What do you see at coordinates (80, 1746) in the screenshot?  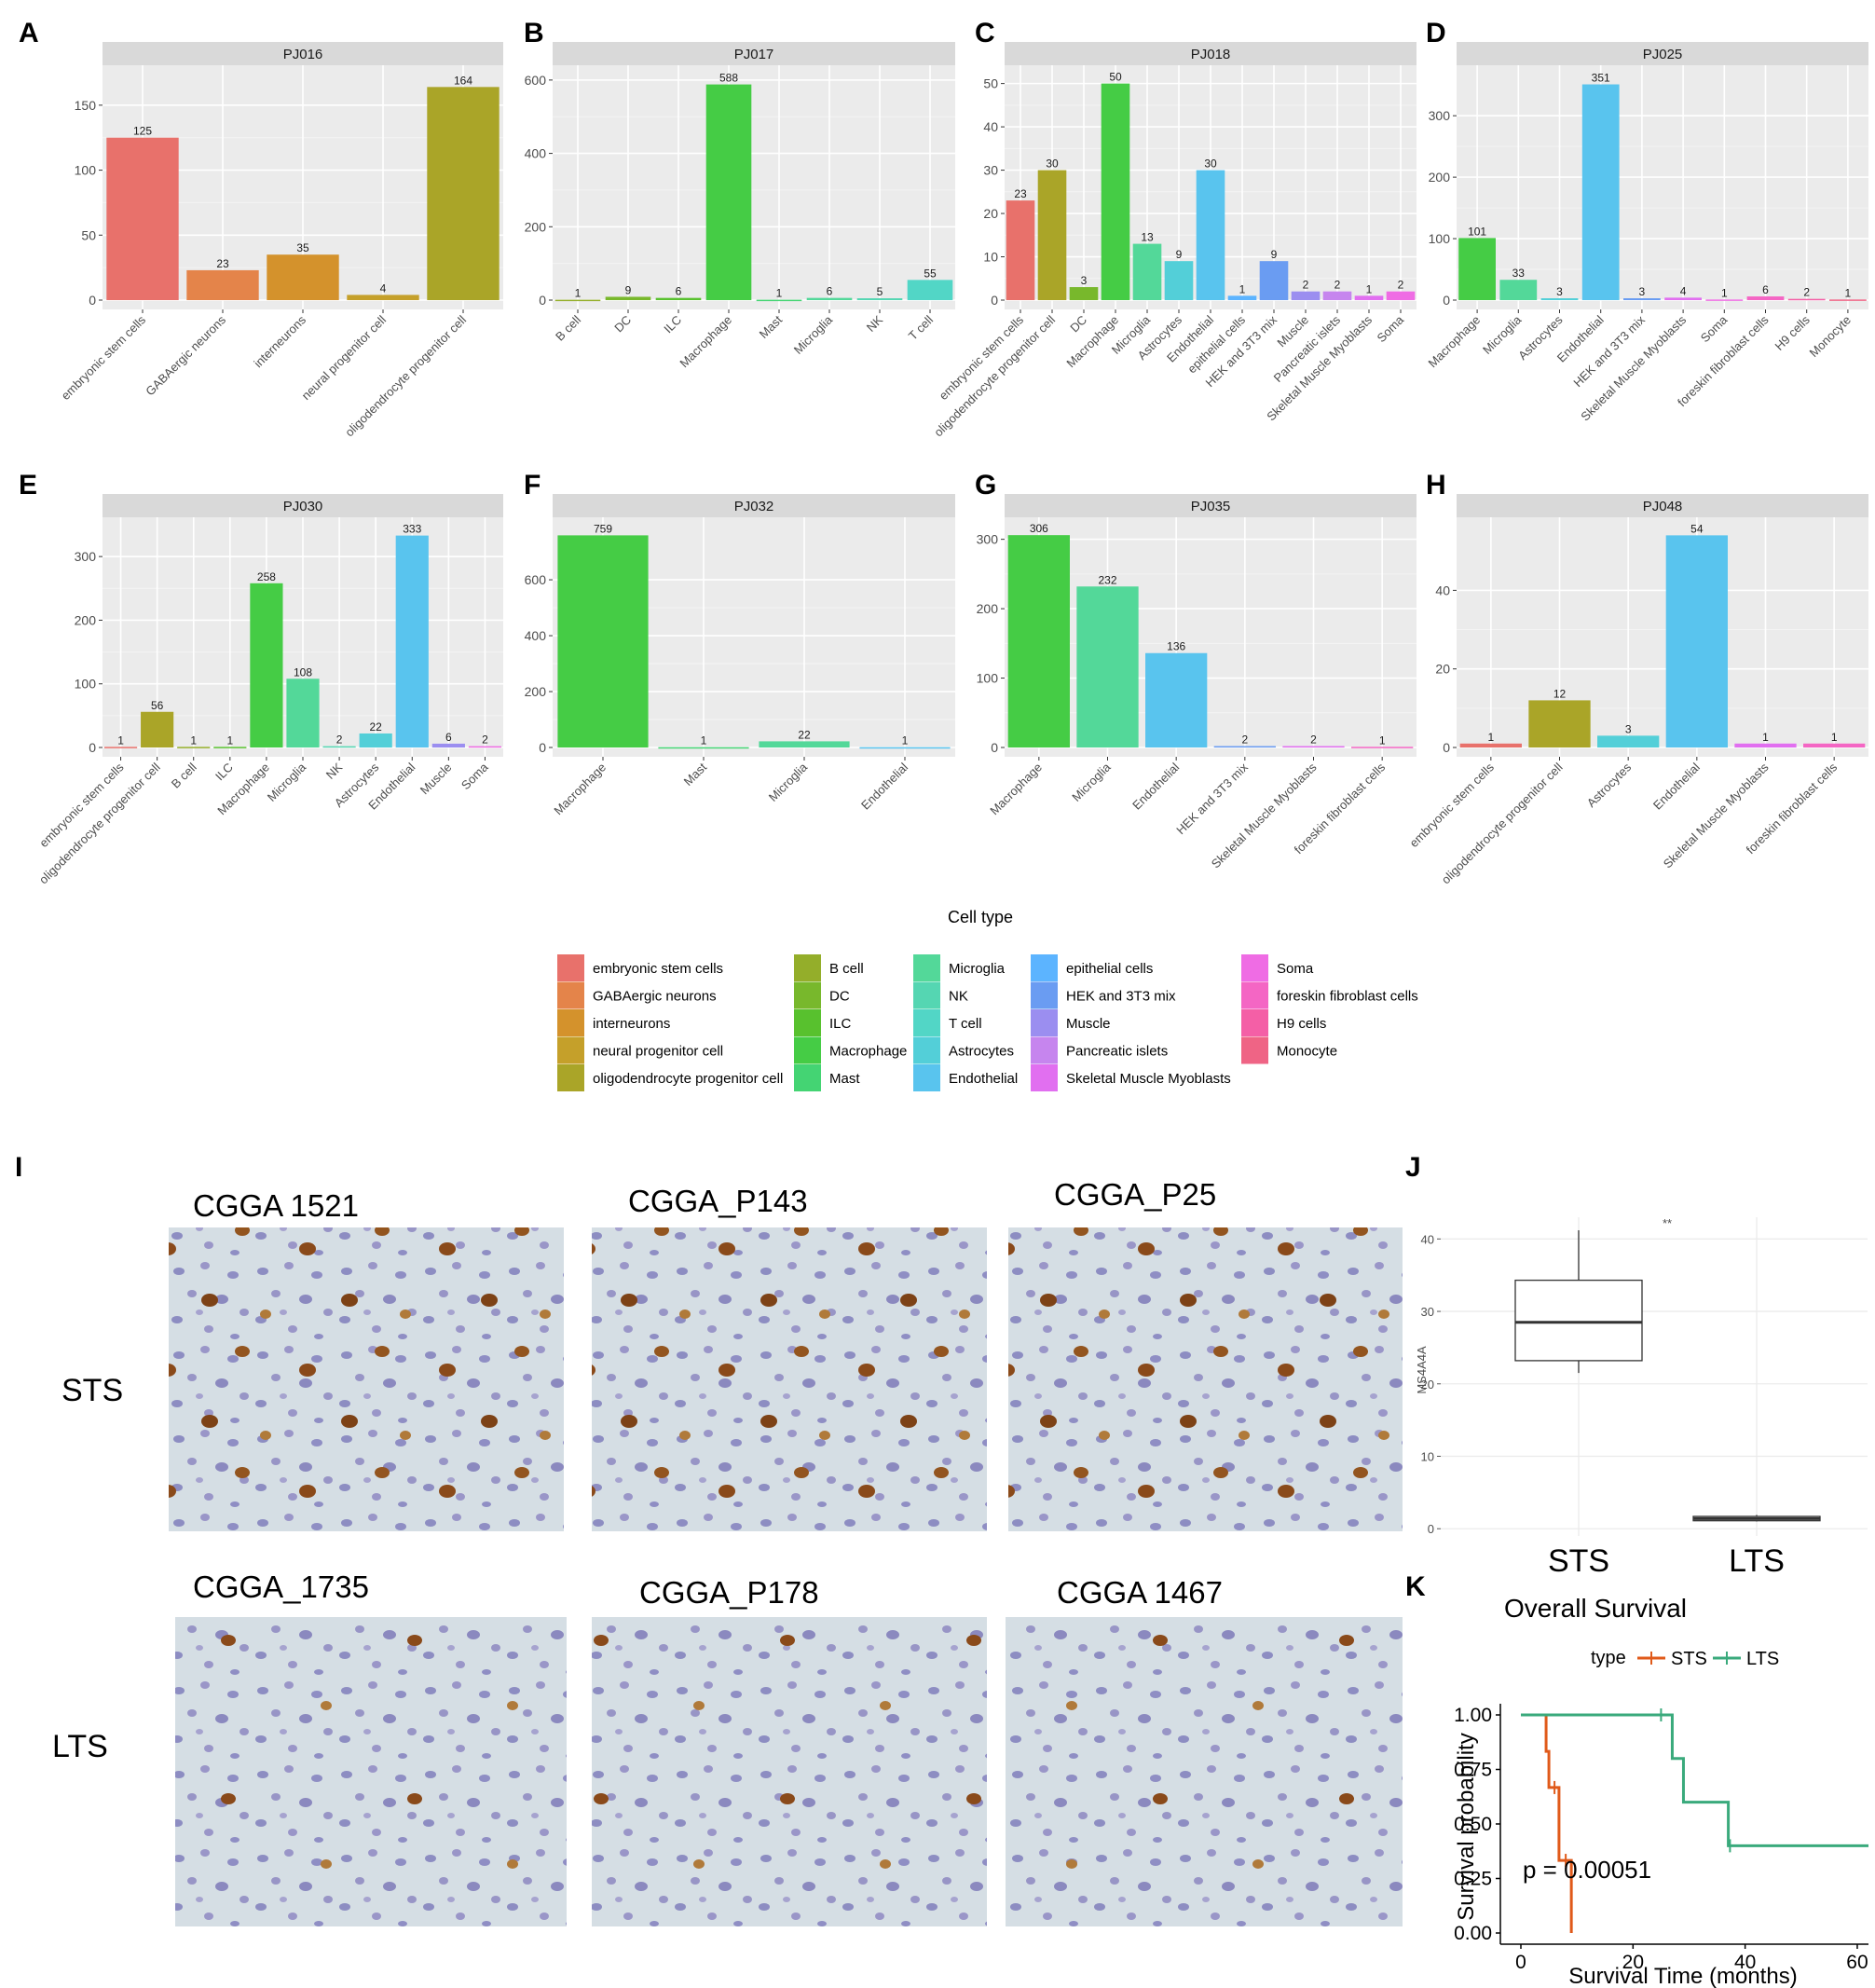 I see `row-label-lts: LTS` at bounding box center [80, 1746].